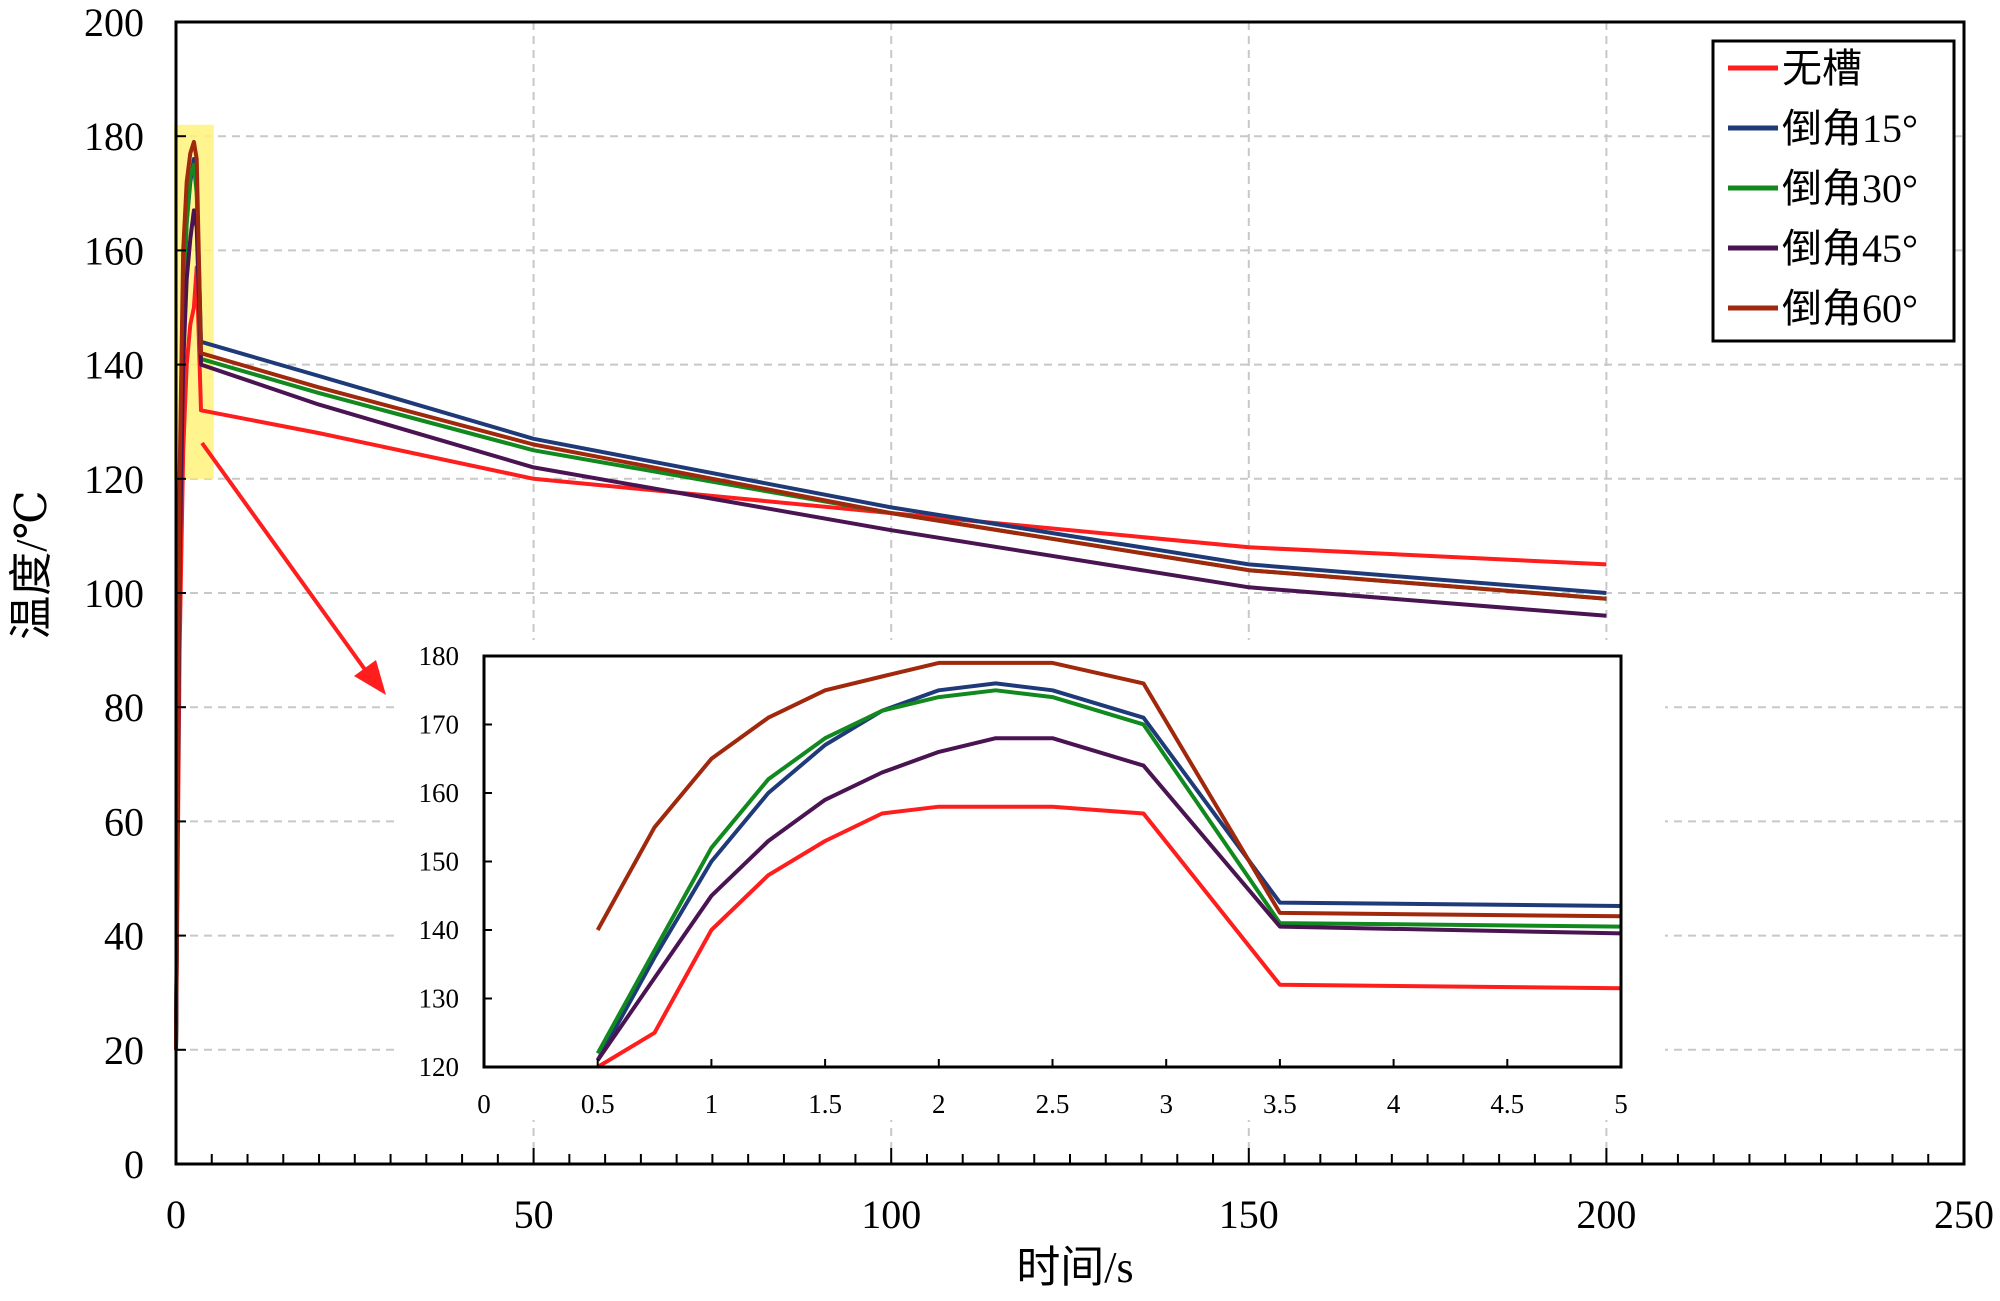 This screenshot has width=2000, height=1301. What do you see at coordinates (1280, 1104) in the screenshot?
I see `inset-x-tick-label: 3.5` at bounding box center [1280, 1104].